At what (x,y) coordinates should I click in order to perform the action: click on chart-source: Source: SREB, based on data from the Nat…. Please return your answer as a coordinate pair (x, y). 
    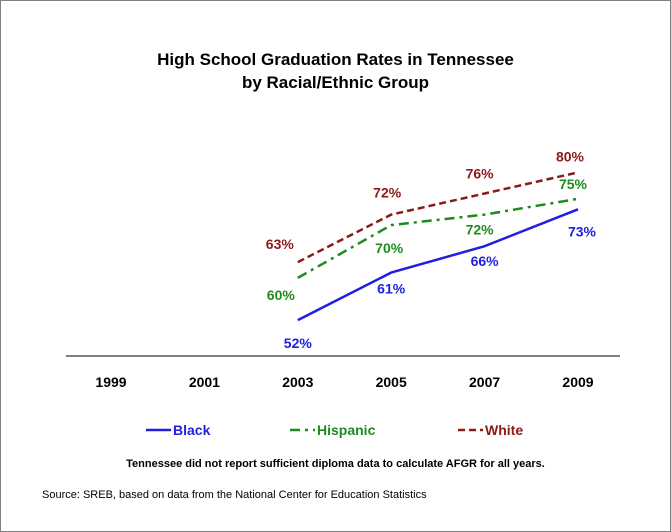
    Looking at the image, I should click on (234, 495).